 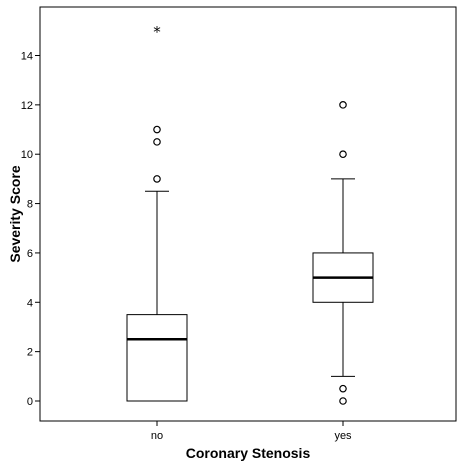 I want to click on y-tick-label: 2, so click(x=30, y=353).